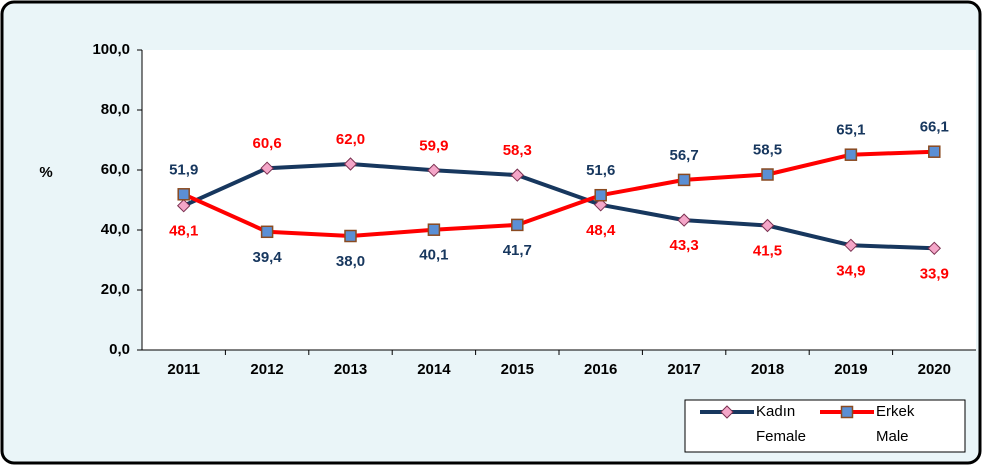  Describe the element at coordinates (350, 369) in the screenshot. I see `x-tick-label: 2013` at that location.